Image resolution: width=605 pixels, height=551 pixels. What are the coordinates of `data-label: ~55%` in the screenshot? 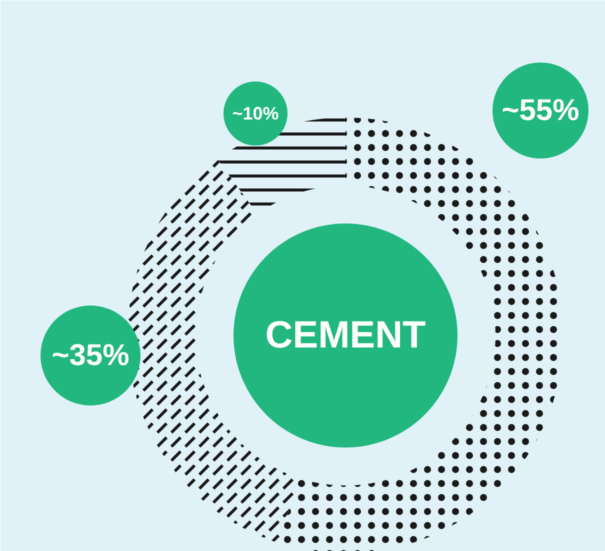 It's located at (541, 110).